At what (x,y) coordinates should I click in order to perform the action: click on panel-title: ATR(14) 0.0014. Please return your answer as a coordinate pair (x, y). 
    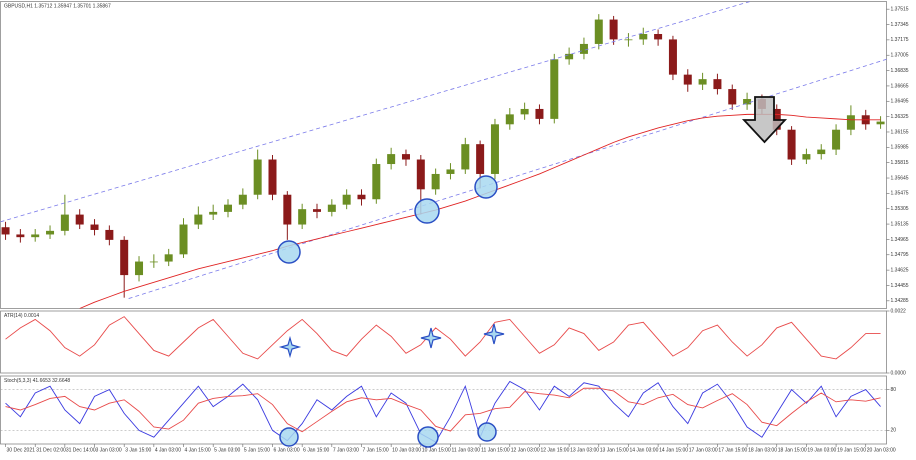
    Looking at the image, I should click on (21, 316).